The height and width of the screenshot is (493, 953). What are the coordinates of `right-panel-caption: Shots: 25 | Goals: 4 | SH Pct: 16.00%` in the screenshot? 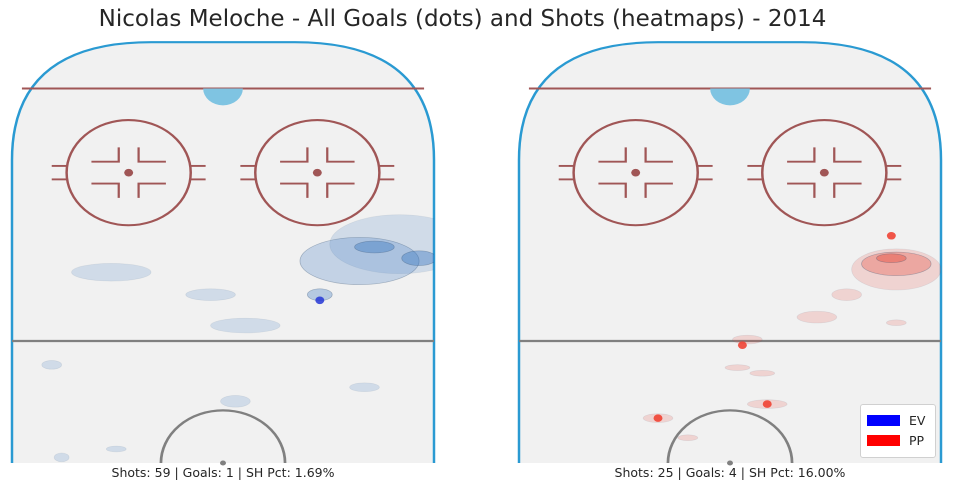 It's located at (730, 472).